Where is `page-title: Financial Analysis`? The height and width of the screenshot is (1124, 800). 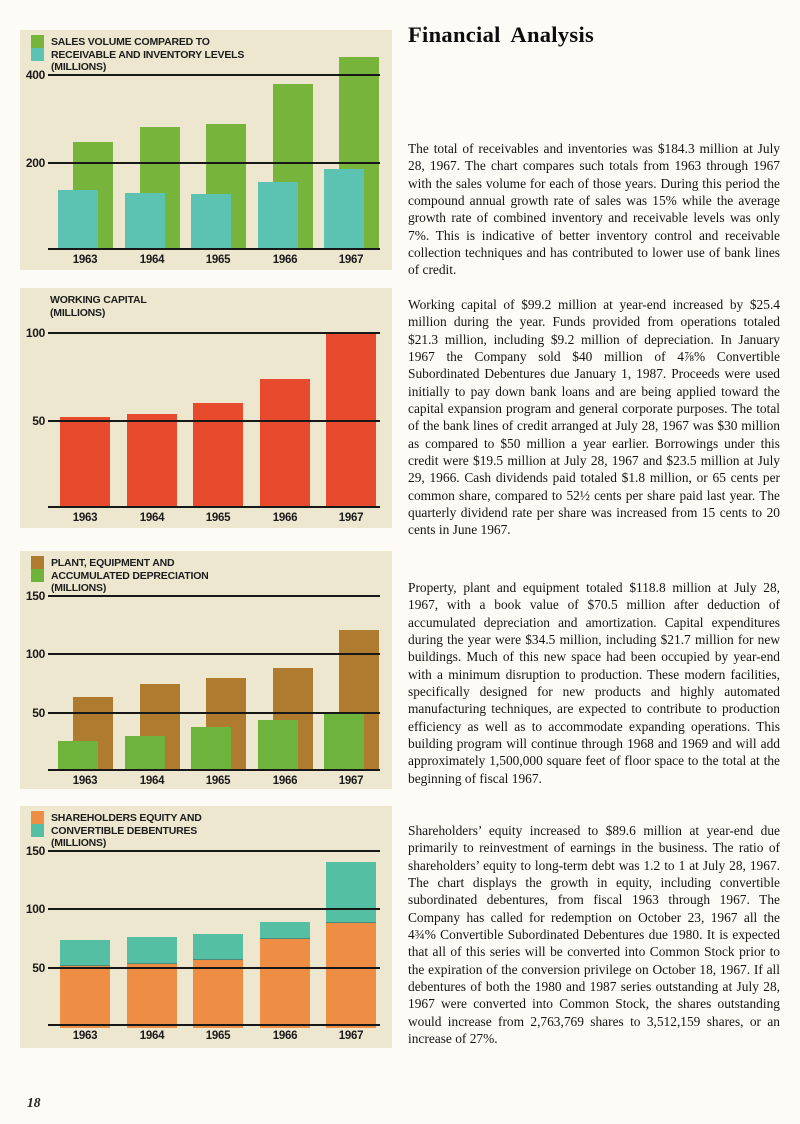 page-title: Financial Analysis is located at coordinates (501, 34).